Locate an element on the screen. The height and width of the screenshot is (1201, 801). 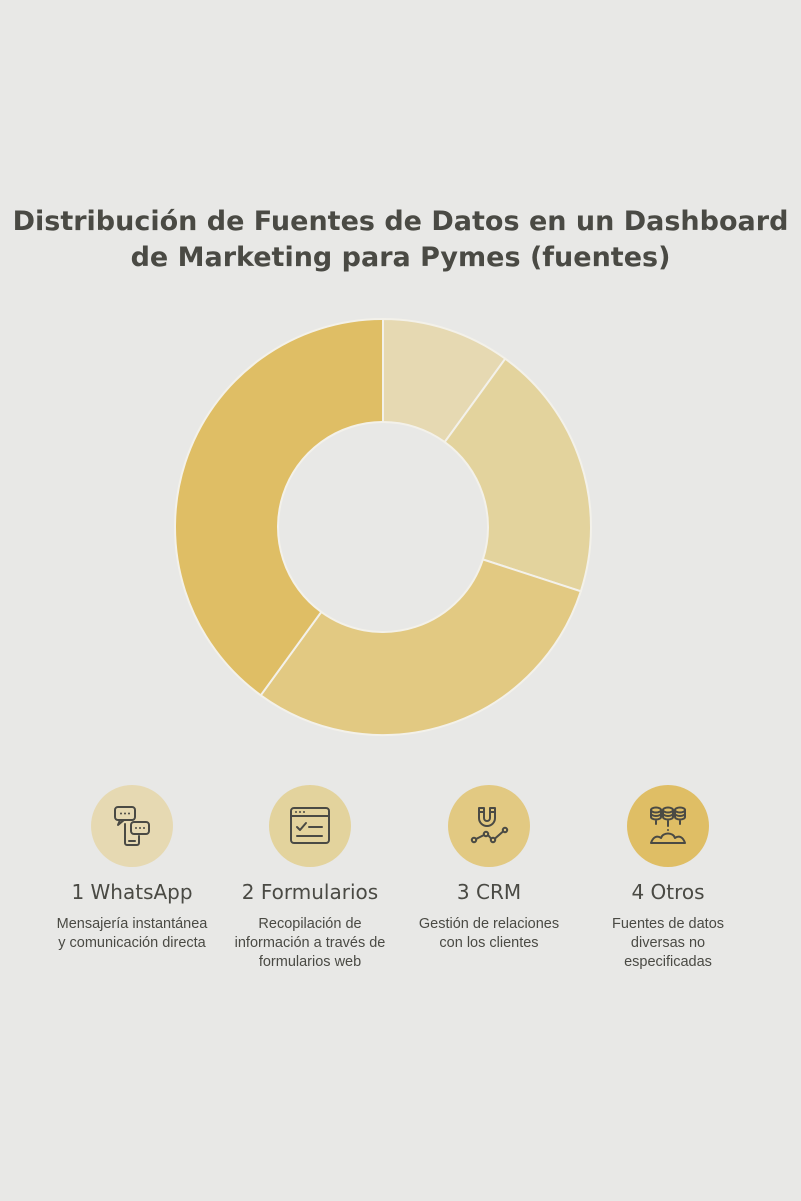
legend-swatch-crm is located at coordinates (489, 826).